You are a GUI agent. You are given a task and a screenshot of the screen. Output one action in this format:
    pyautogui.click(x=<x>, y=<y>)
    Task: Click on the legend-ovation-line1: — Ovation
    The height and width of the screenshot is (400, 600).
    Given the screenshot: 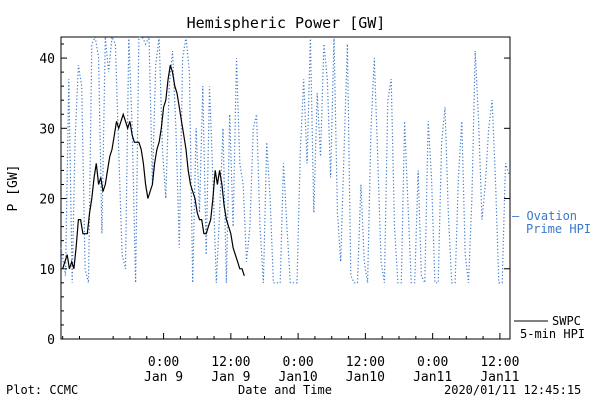 What is the action you would take?
    pyautogui.click(x=544, y=216)
    